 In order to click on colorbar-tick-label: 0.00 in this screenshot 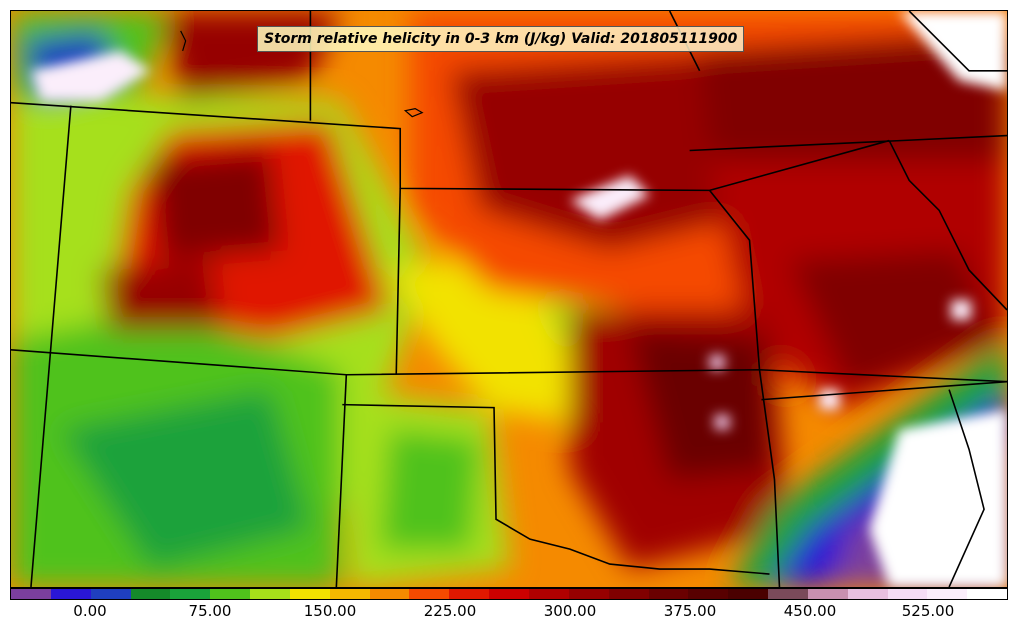, I will do `click(90, 611)`.